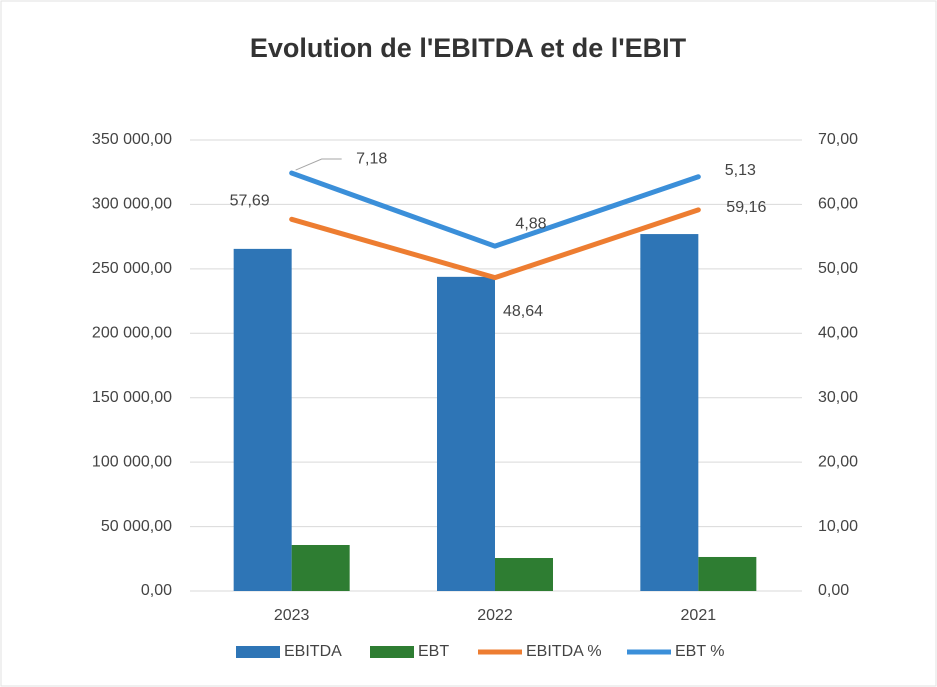  What do you see at coordinates (523, 311) in the screenshot?
I see `data-label: 48,64` at bounding box center [523, 311].